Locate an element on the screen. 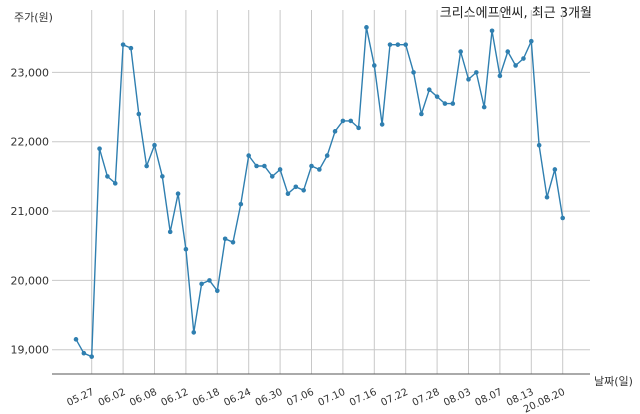  chart-title: 크리스에프앤씨, 최근 3개월 is located at coordinates (516, 13).